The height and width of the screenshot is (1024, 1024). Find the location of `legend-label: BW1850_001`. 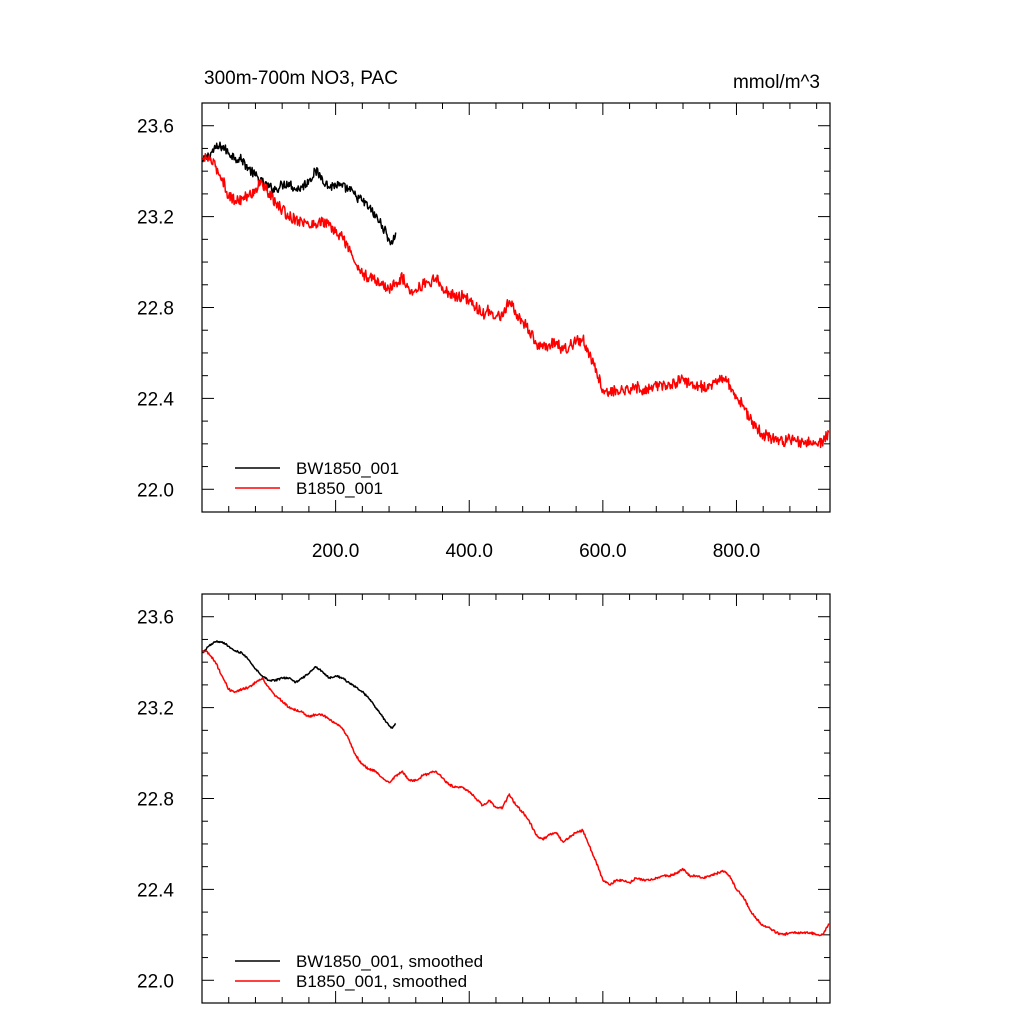

legend-label: BW1850_001 is located at coordinates (347, 468).